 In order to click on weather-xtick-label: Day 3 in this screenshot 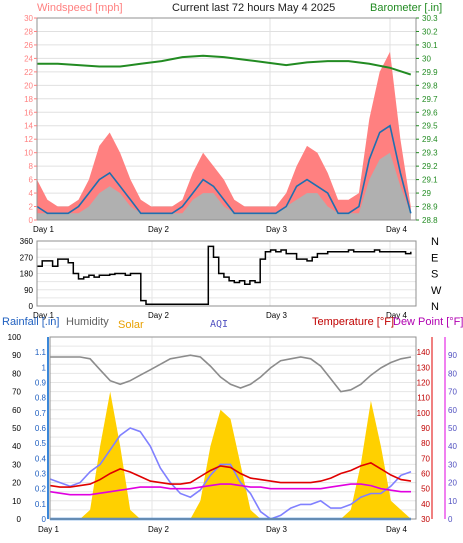, I will do `click(276, 529)`.